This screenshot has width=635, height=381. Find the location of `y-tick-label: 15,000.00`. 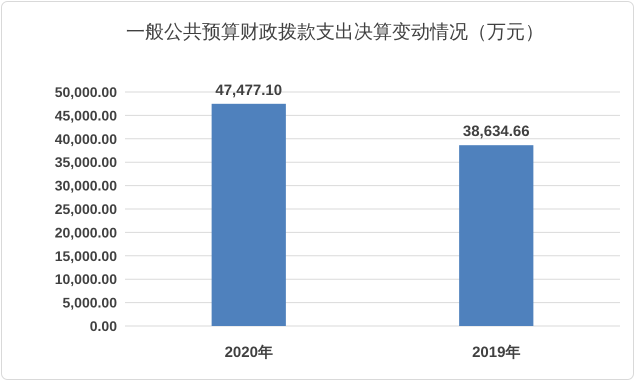

y-tick-label: 15,000.00 is located at coordinates (86, 256).